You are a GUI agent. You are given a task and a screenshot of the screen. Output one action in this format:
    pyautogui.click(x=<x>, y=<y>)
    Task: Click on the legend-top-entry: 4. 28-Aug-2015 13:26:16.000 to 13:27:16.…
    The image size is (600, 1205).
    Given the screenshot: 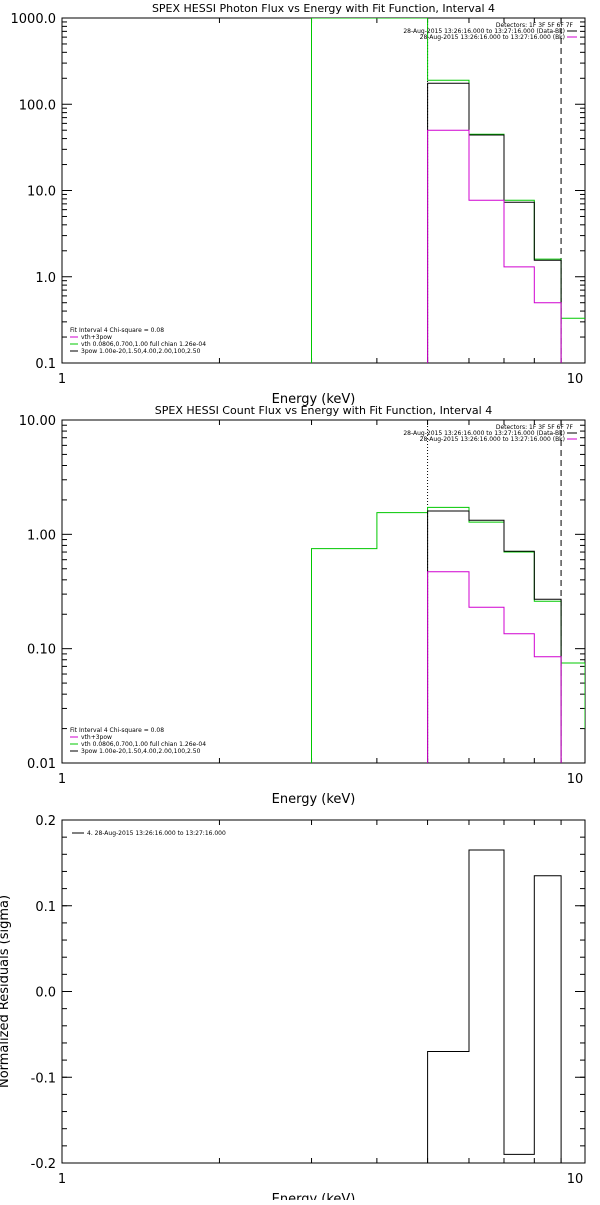 What is the action you would take?
    pyautogui.click(x=156, y=833)
    